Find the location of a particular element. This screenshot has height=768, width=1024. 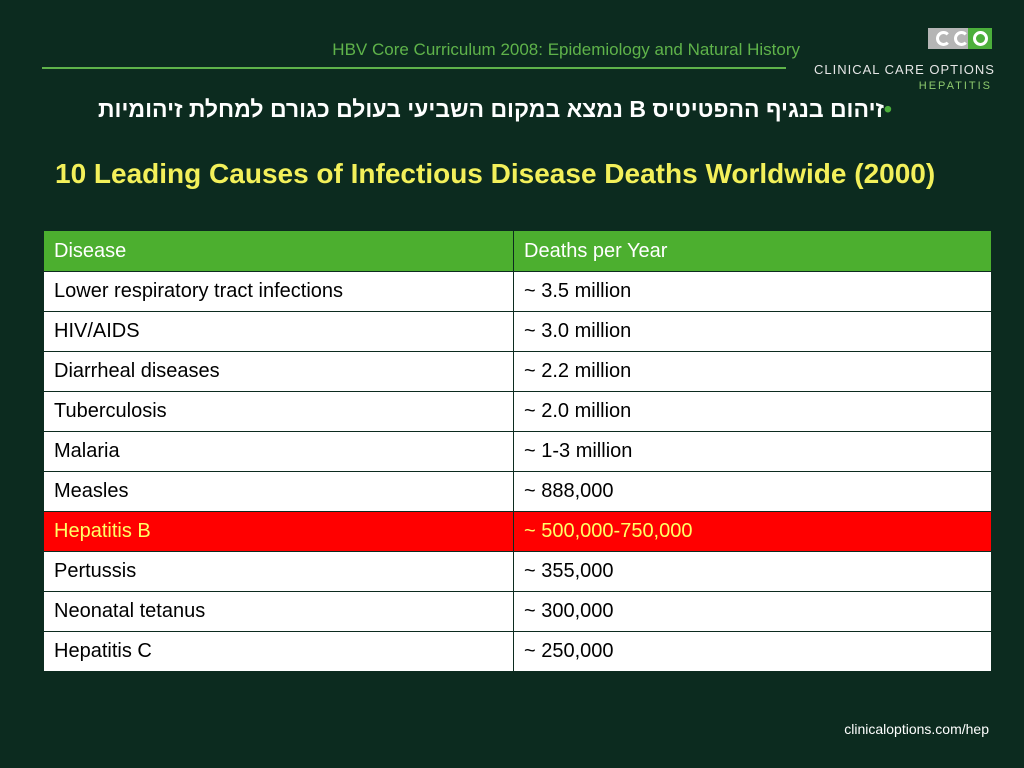

deaths-cell: ~ 1-3 million is located at coordinates (752, 451).